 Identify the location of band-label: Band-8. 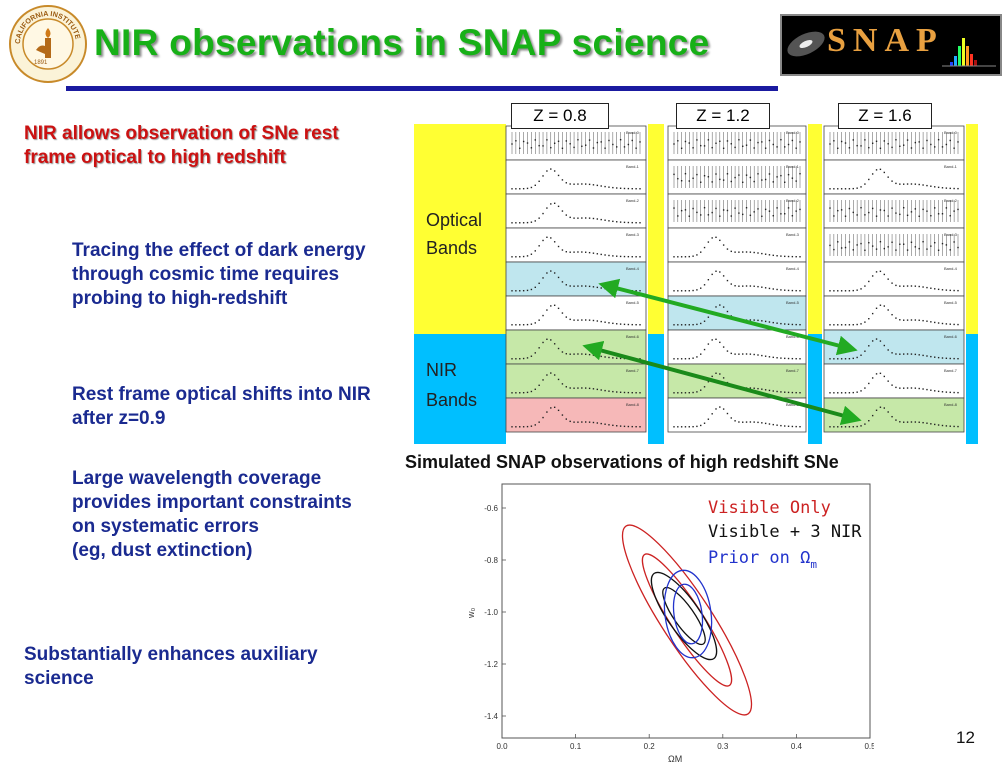
(951, 404).